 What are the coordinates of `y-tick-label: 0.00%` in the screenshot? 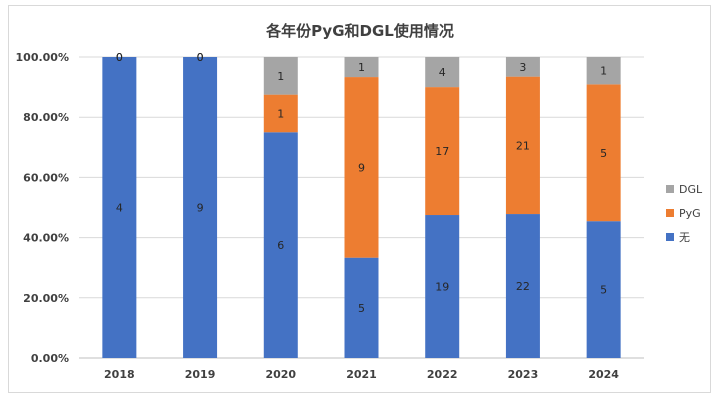 It's located at (50, 358).